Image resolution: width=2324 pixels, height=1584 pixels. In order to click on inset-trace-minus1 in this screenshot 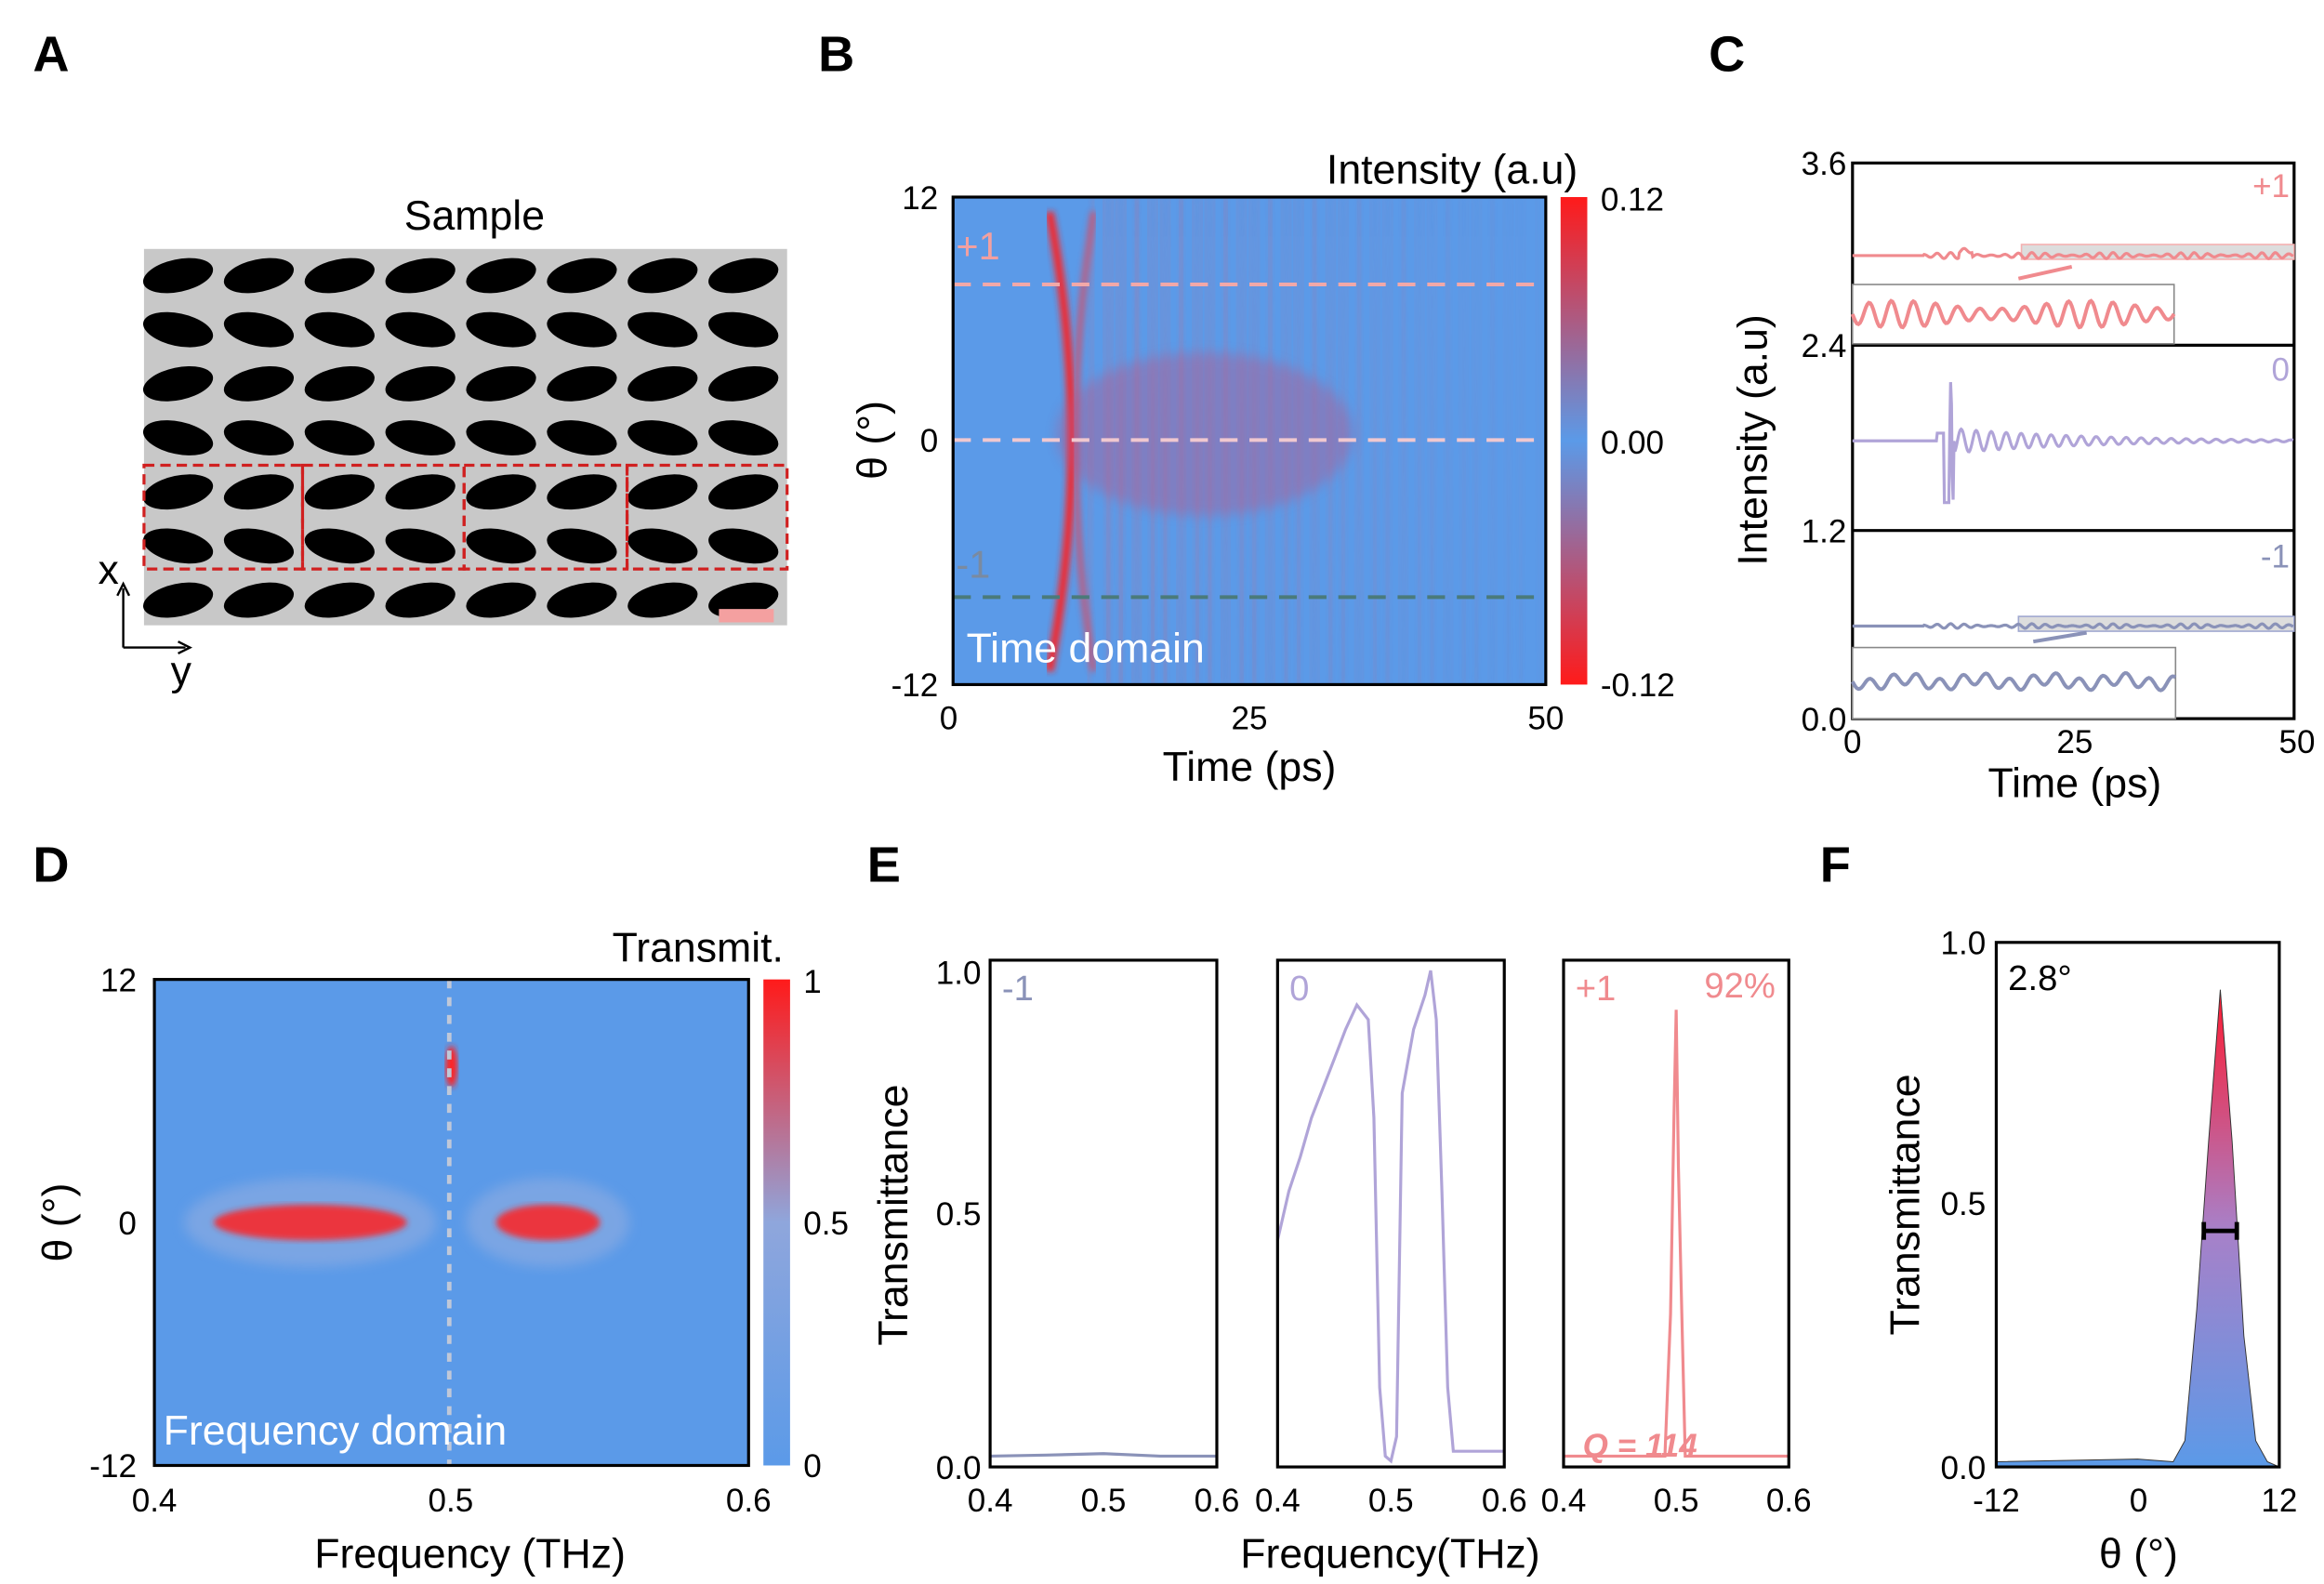, I will do `click(2014, 681)`.